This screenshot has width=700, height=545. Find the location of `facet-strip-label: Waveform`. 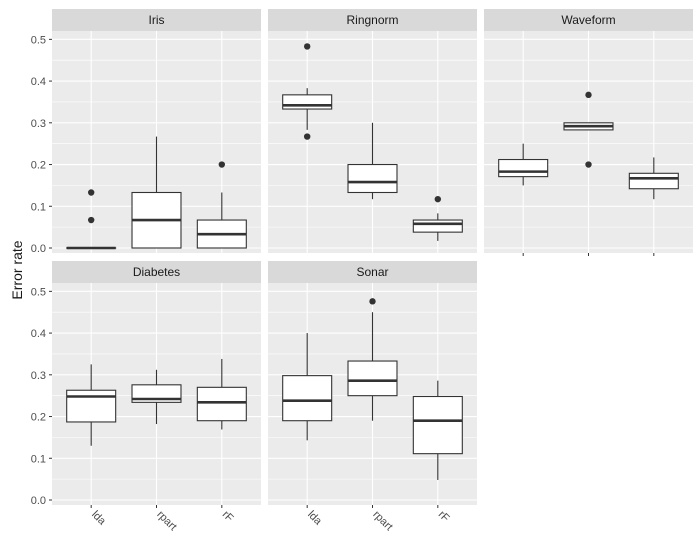

facet-strip-label: Waveform is located at coordinates (588, 20).